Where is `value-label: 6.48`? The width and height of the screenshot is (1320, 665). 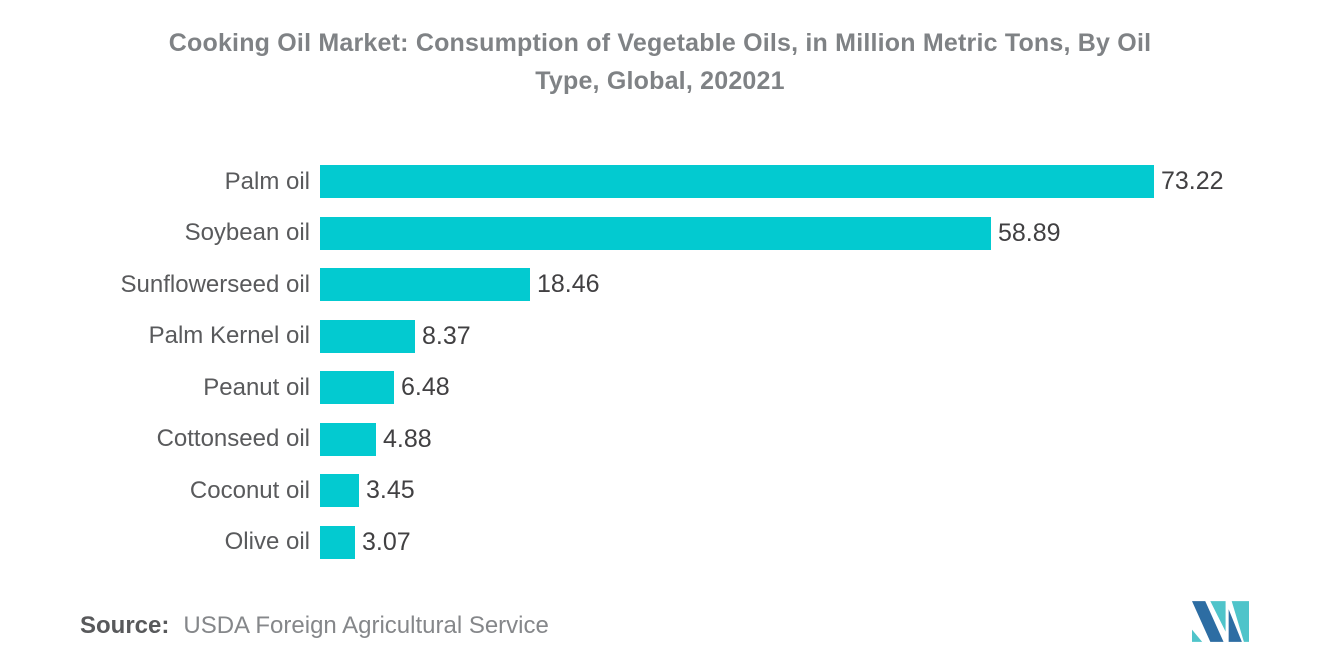
value-label: 6.48 is located at coordinates (425, 387).